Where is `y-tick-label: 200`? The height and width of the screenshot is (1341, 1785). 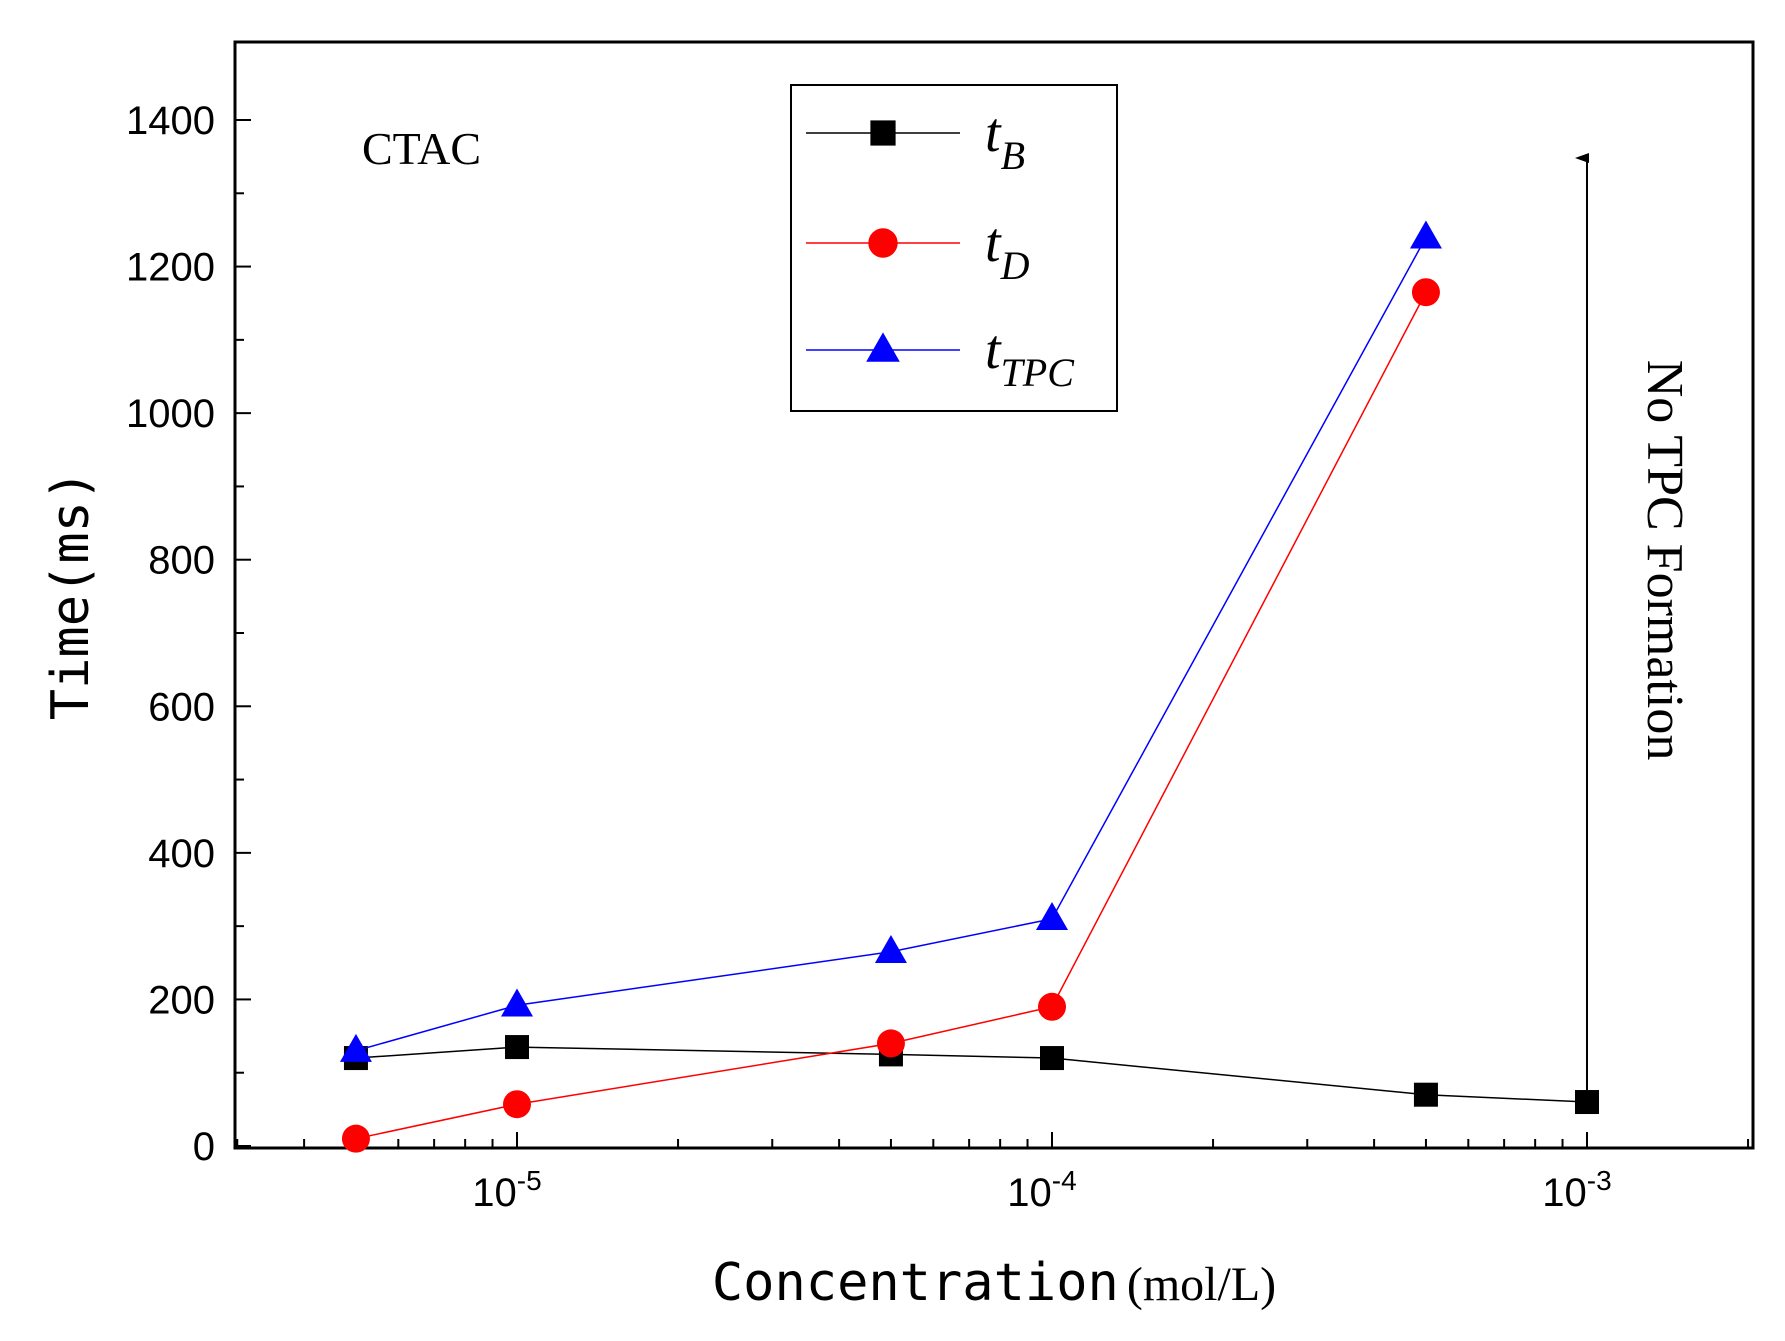
y-tick-label: 200 is located at coordinates (181, 1000).